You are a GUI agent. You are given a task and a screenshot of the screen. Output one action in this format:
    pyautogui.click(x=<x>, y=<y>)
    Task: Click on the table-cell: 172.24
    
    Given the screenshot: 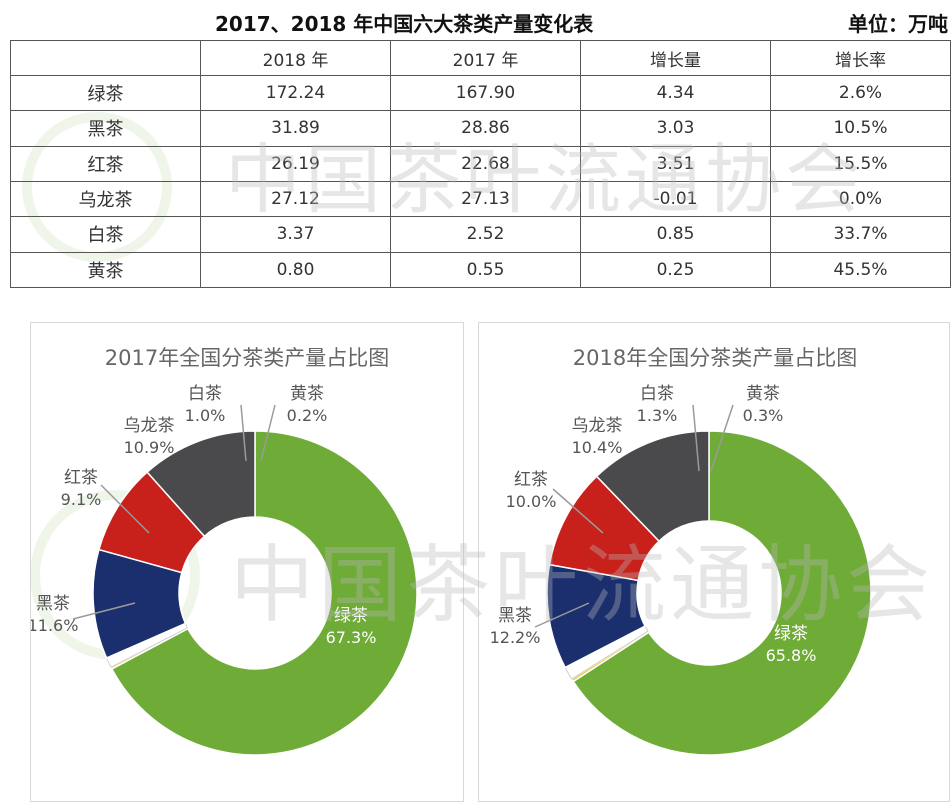 What is the action you would take?
    pyautogui.click(x=295, y=93)
    